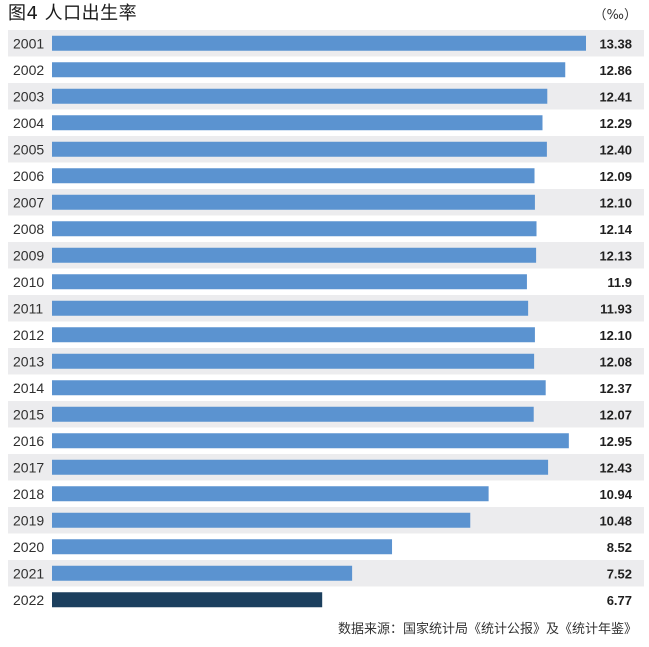 The width and height of the screenshot is (649, 647). What do you see at coordinates (28, 123) in the screenshot?
I see `year-tick-label: 2004` at bounding box center [28, 123].